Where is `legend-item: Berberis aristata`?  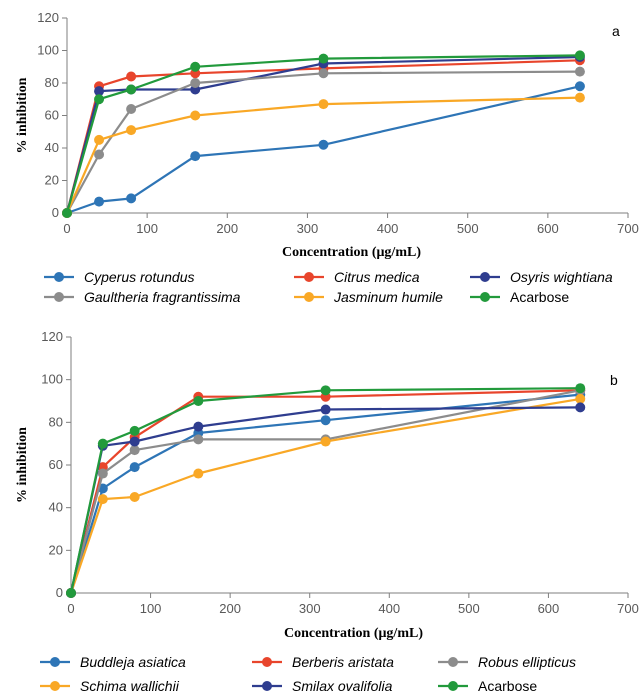 legend-item: Berberis aristata is located at coordinates (323, 662).